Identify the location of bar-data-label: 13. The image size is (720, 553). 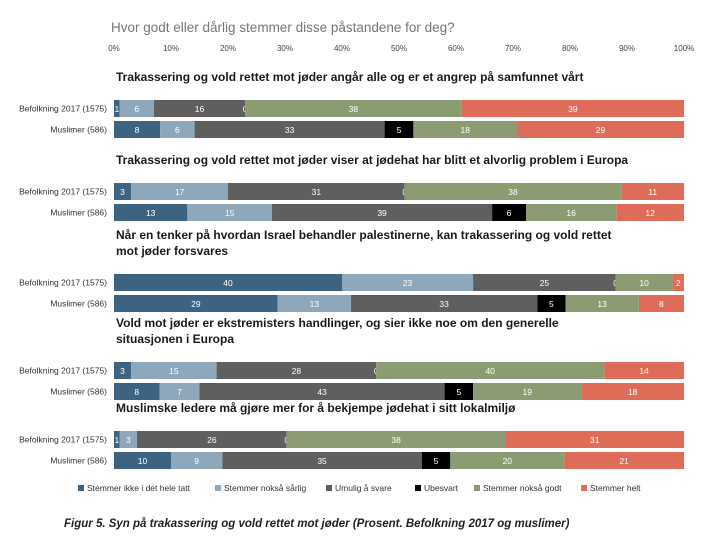
(602, 304).